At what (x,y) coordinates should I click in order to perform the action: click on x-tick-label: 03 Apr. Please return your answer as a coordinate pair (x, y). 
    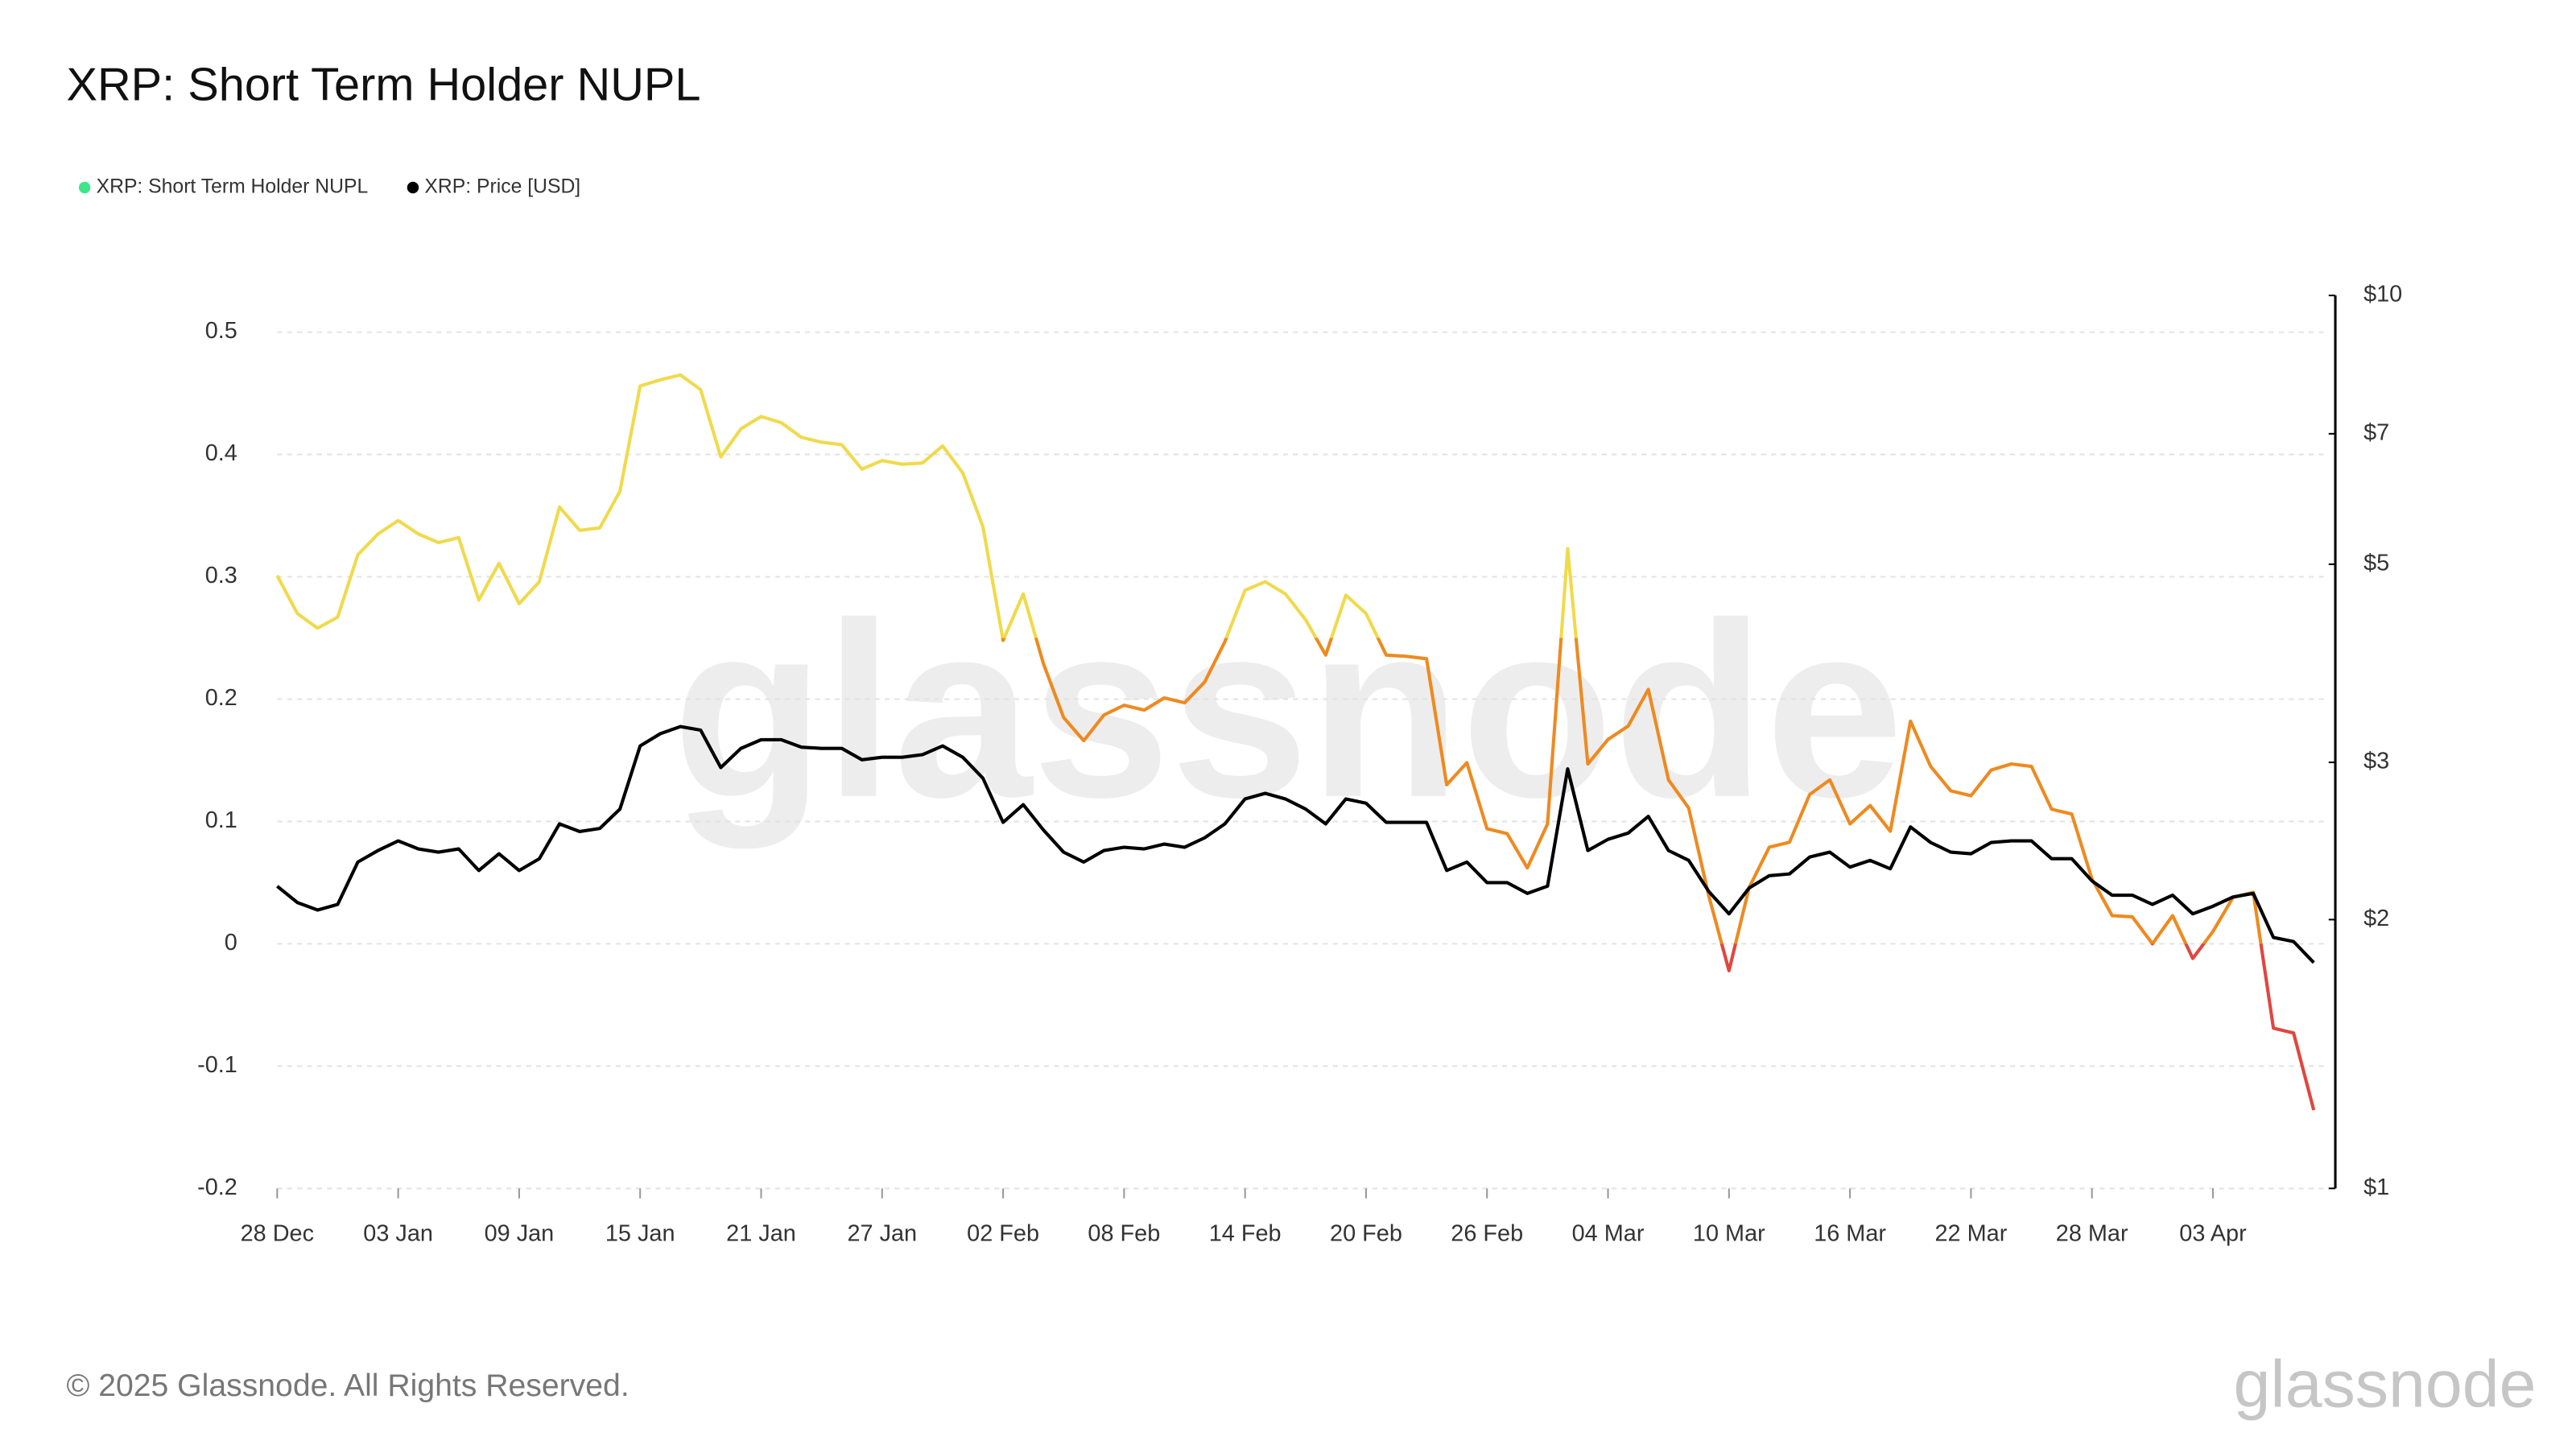
    Looking at the image, I should click on (2213, 1234).